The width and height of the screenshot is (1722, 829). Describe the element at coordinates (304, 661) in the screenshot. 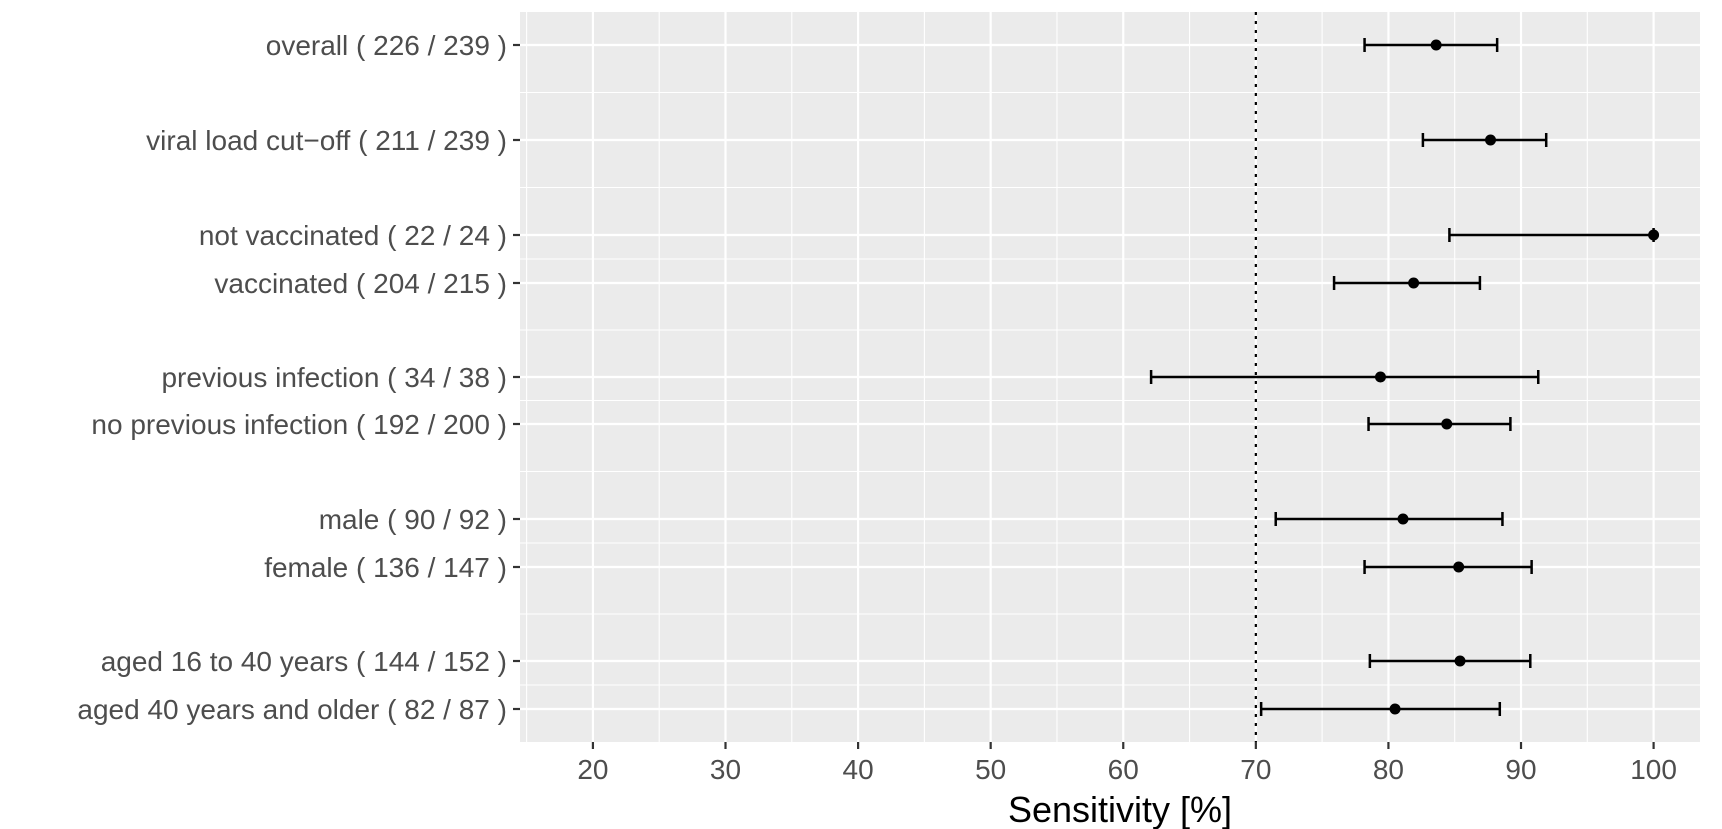

I see `y-tick-label: aged 16 to 40 years ( 144 / 152 )` at that location.